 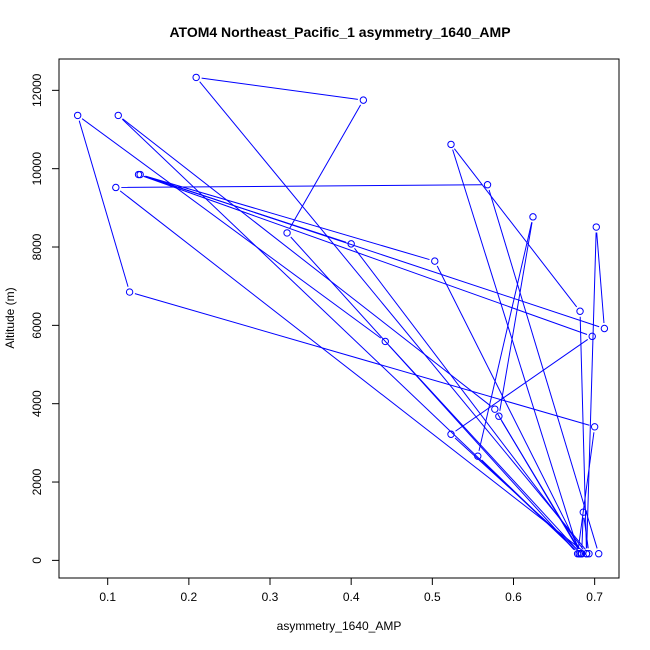 What do you see at coordinates (594, 597) in the screenshot?
I see `x-tick-label: 0.7` at bounding box center [594, 597].